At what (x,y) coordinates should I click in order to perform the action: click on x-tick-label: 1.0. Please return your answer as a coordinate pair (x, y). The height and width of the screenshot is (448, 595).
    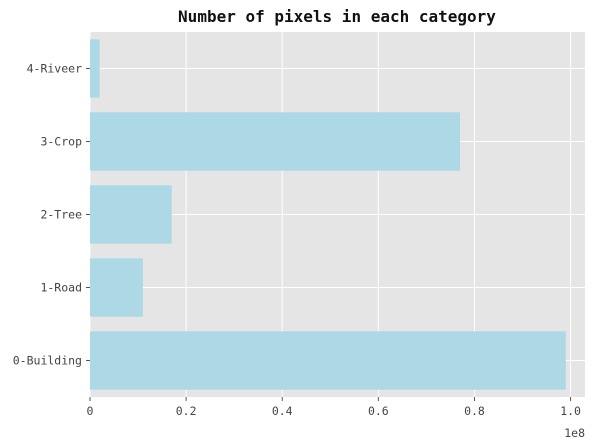
    Looking at the image, I should click on (570, 411).